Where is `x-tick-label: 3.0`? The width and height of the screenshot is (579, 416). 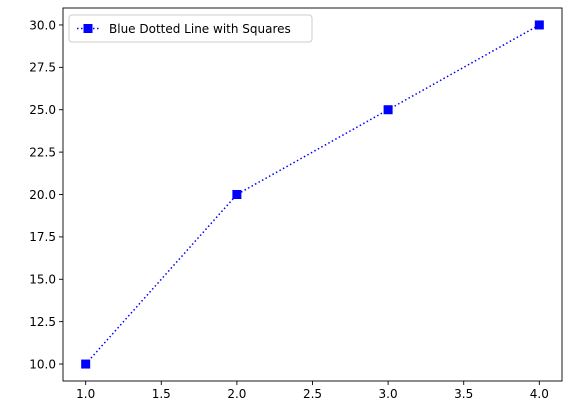 x-tick-label: 3.0 is located at coordinates (388, 394).